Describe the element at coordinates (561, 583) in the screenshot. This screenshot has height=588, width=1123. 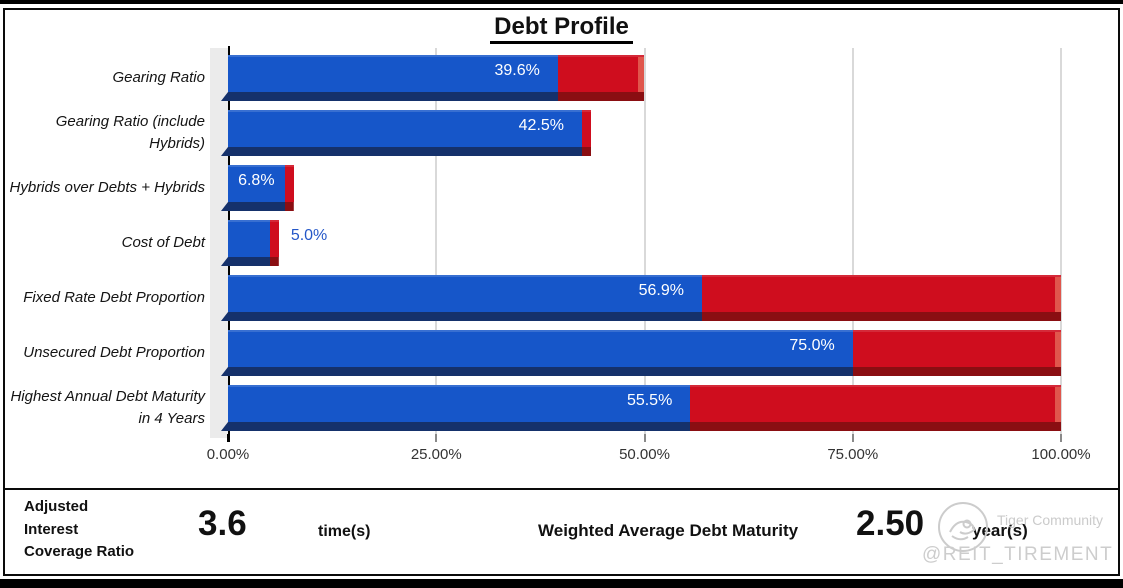
I see `bottom-border-strip` at that location.